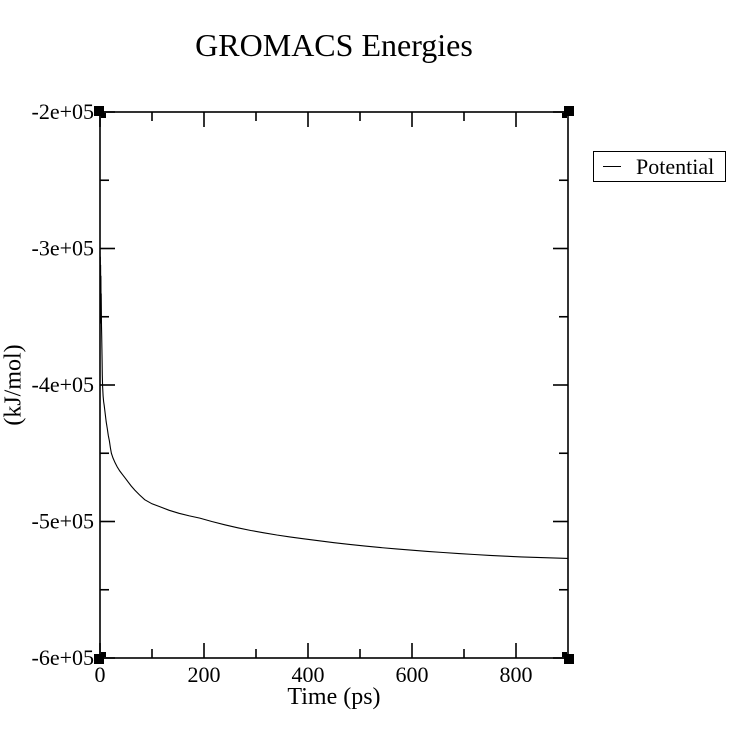 The image size is (755, 735). What do you see at coordinates (63, 657) in the screenshot?
I see `y-tick-label: -6e+05` at bounding box center [63, 657].